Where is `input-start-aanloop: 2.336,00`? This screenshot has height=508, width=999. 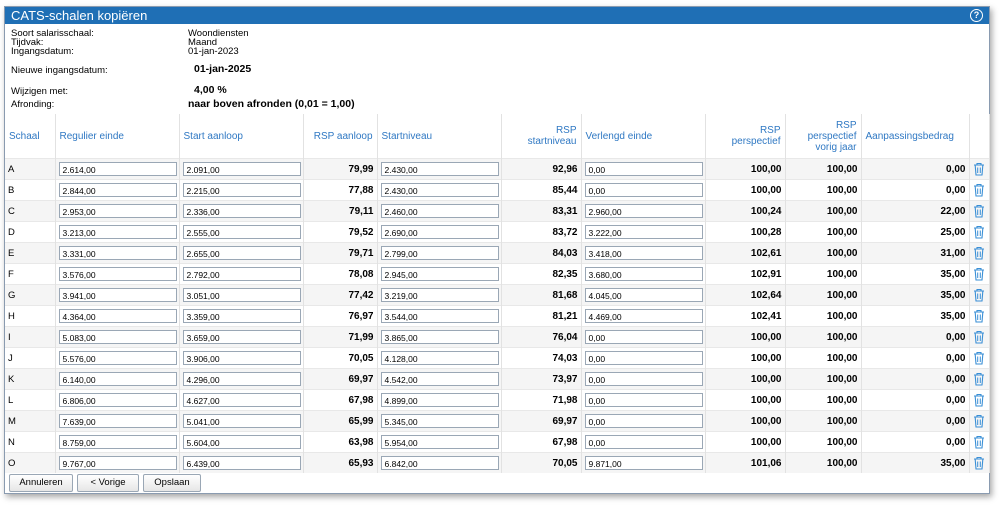
input-start-aanloop: 2.336,00 is located at coordinates (241, 211).